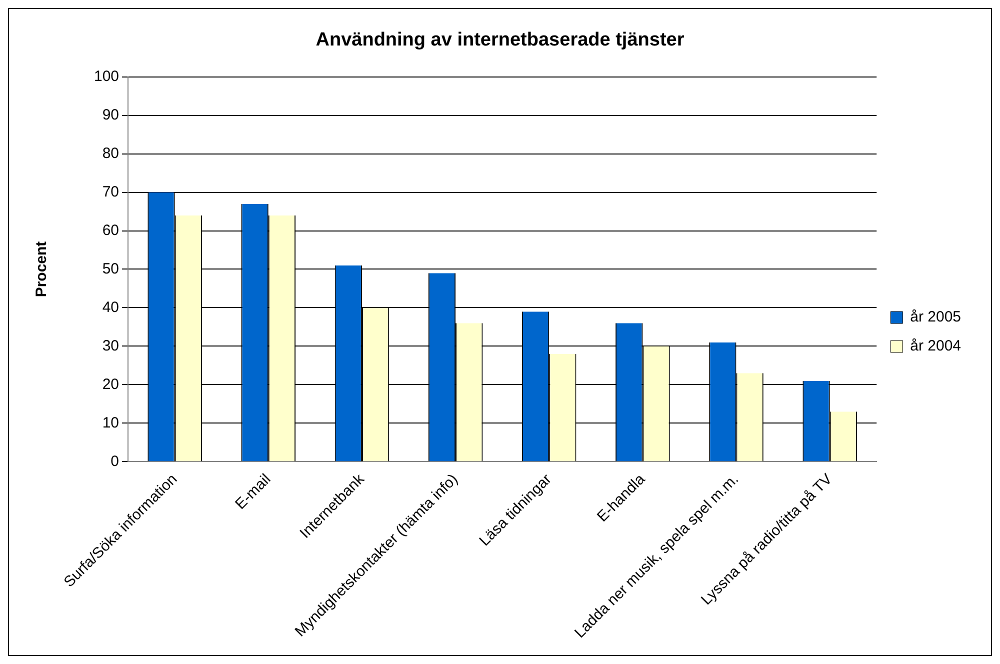 Image resolution: width=1000 pixels, height=664 pixels. What do you see at coordinates (111, 423) in the screenshot?
I see `y-tick-label: 10` at bounding box center [111, 423].